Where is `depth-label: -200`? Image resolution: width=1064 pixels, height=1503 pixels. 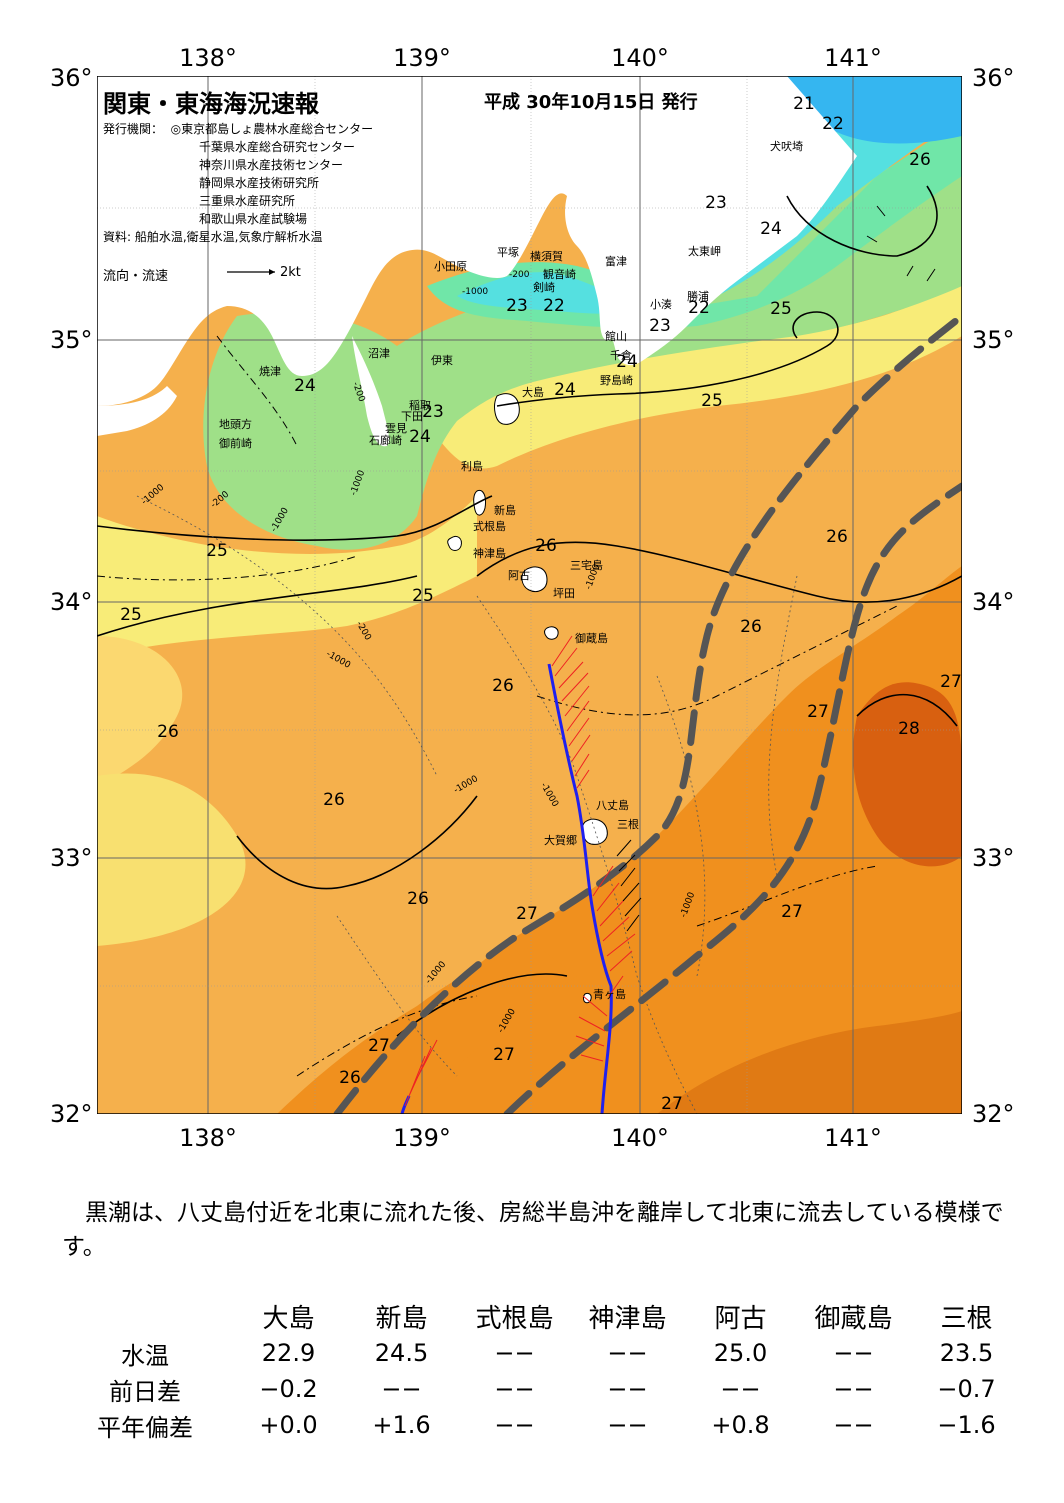
depth-label: -200 is located at coordinates (519, 275).